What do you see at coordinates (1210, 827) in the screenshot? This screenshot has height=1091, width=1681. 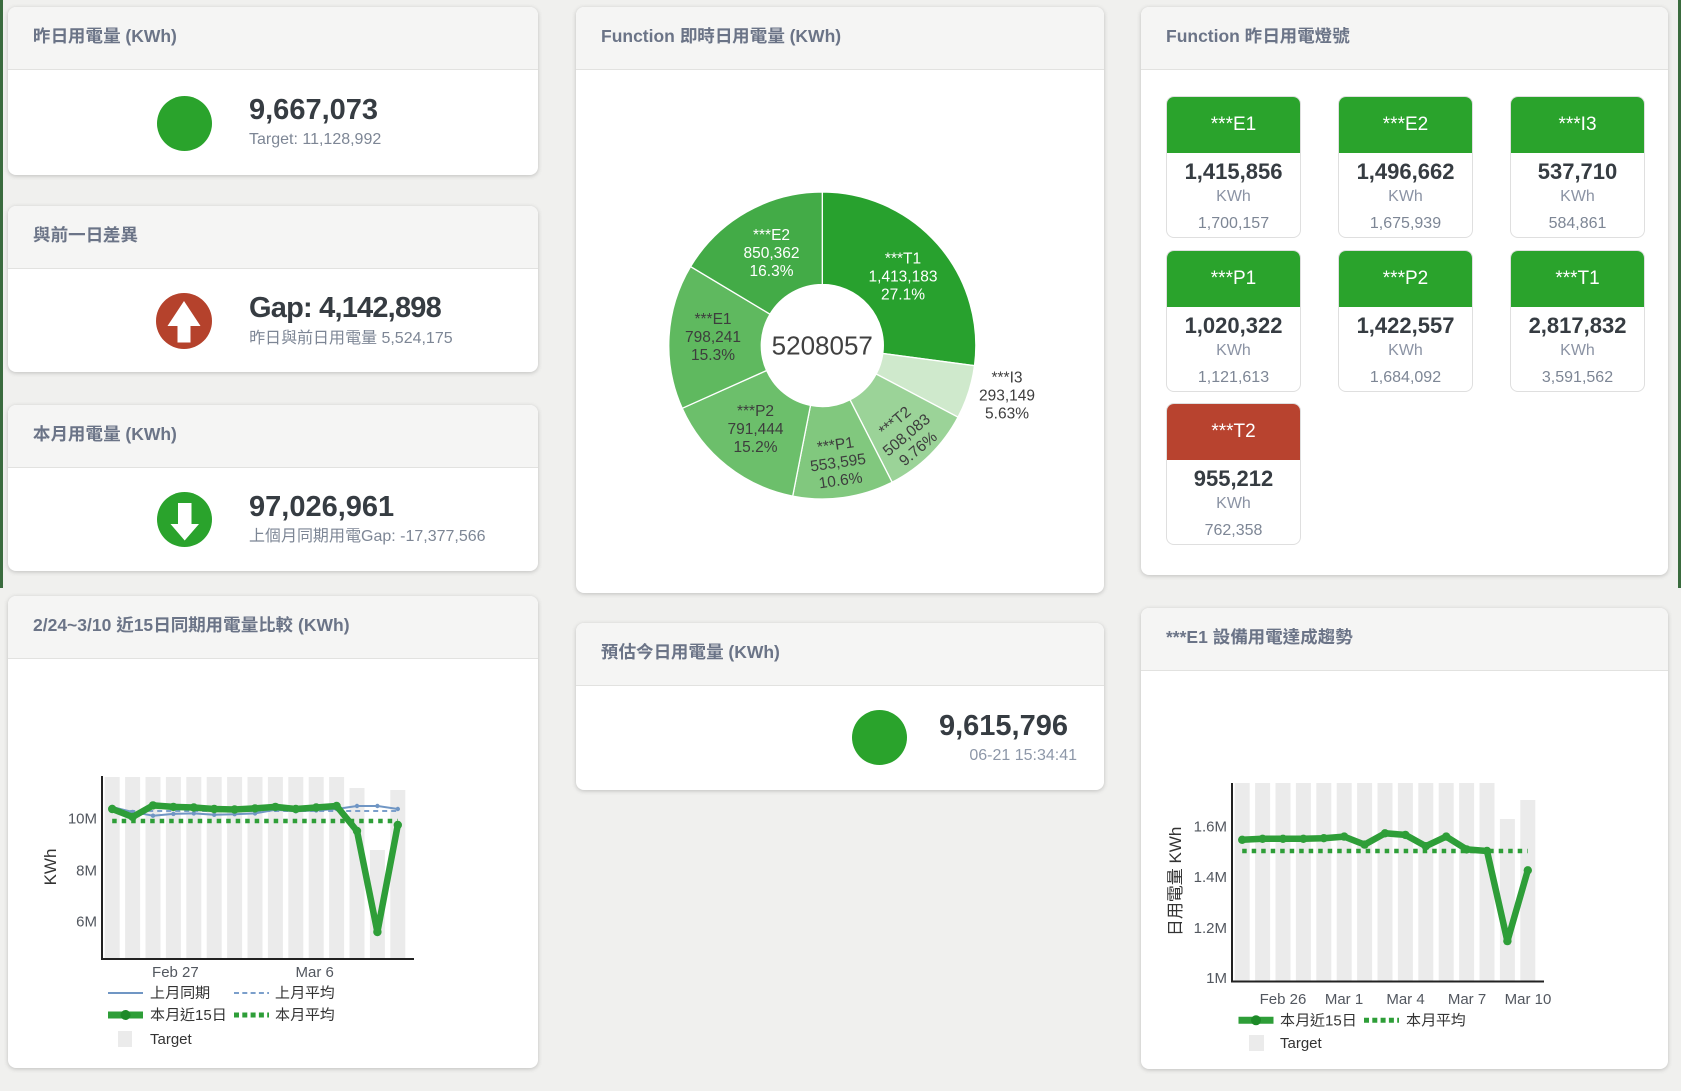 I see `svg-text: 1.6M` at bounding box center [1210, 827].